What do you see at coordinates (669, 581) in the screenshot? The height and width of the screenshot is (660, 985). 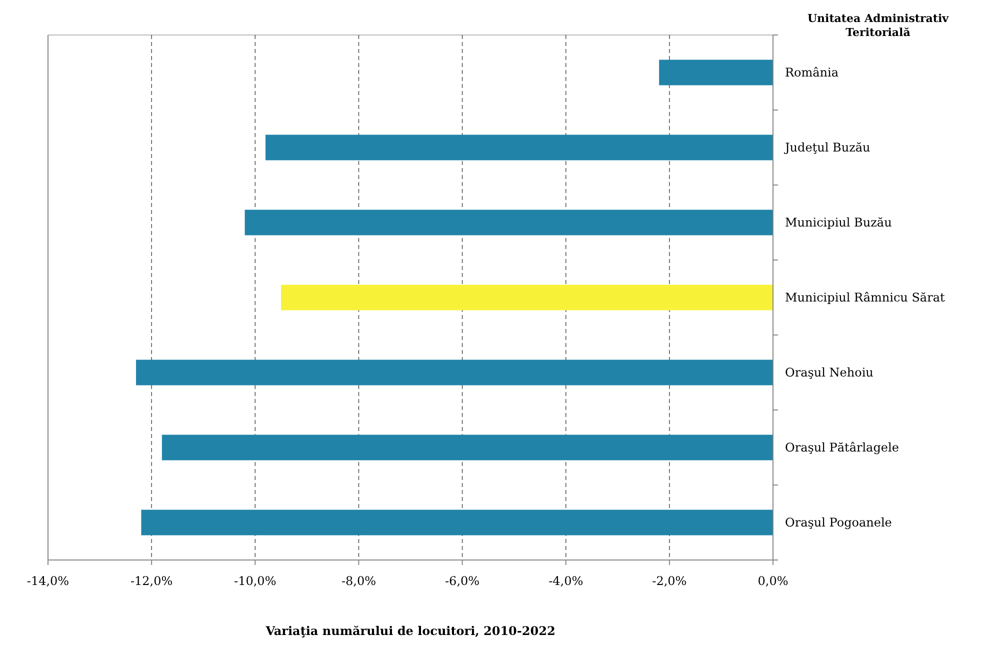 I see `x-tick-label: -2,0%` at bounding box center [669, 581].